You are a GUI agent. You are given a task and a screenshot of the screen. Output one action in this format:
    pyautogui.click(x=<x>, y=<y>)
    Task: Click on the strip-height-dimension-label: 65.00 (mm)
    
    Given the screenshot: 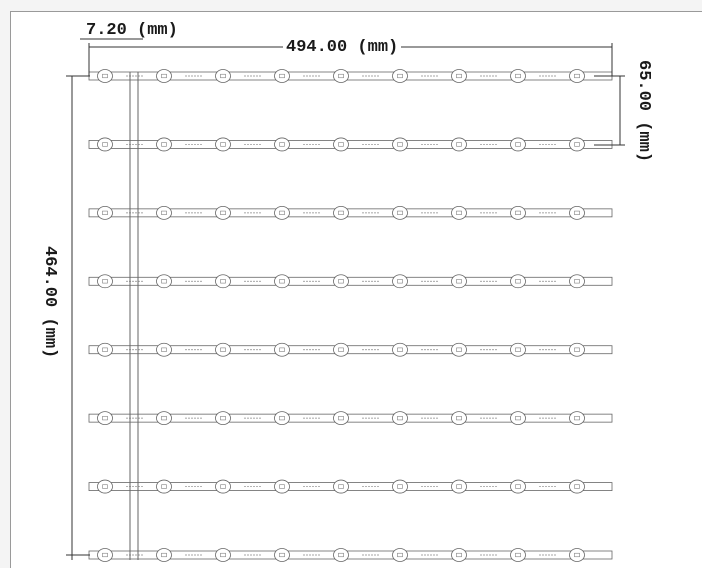 What is the action you would take?
    pyautogui.click(x=643, y=111)
    